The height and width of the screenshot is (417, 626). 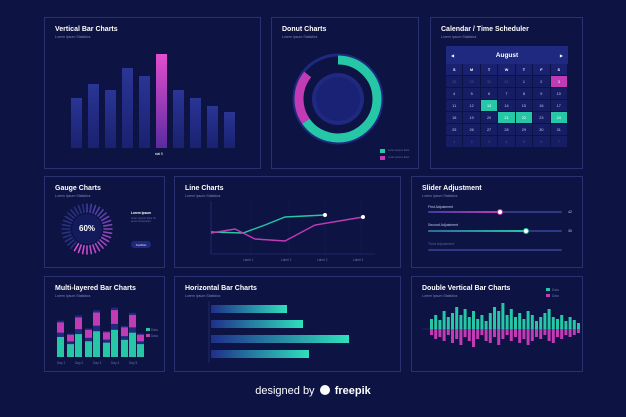 What do you see at coordinates (103, 332) in the screenshot?
I see `multi-bar-chart` at bounding box center [103, 332].